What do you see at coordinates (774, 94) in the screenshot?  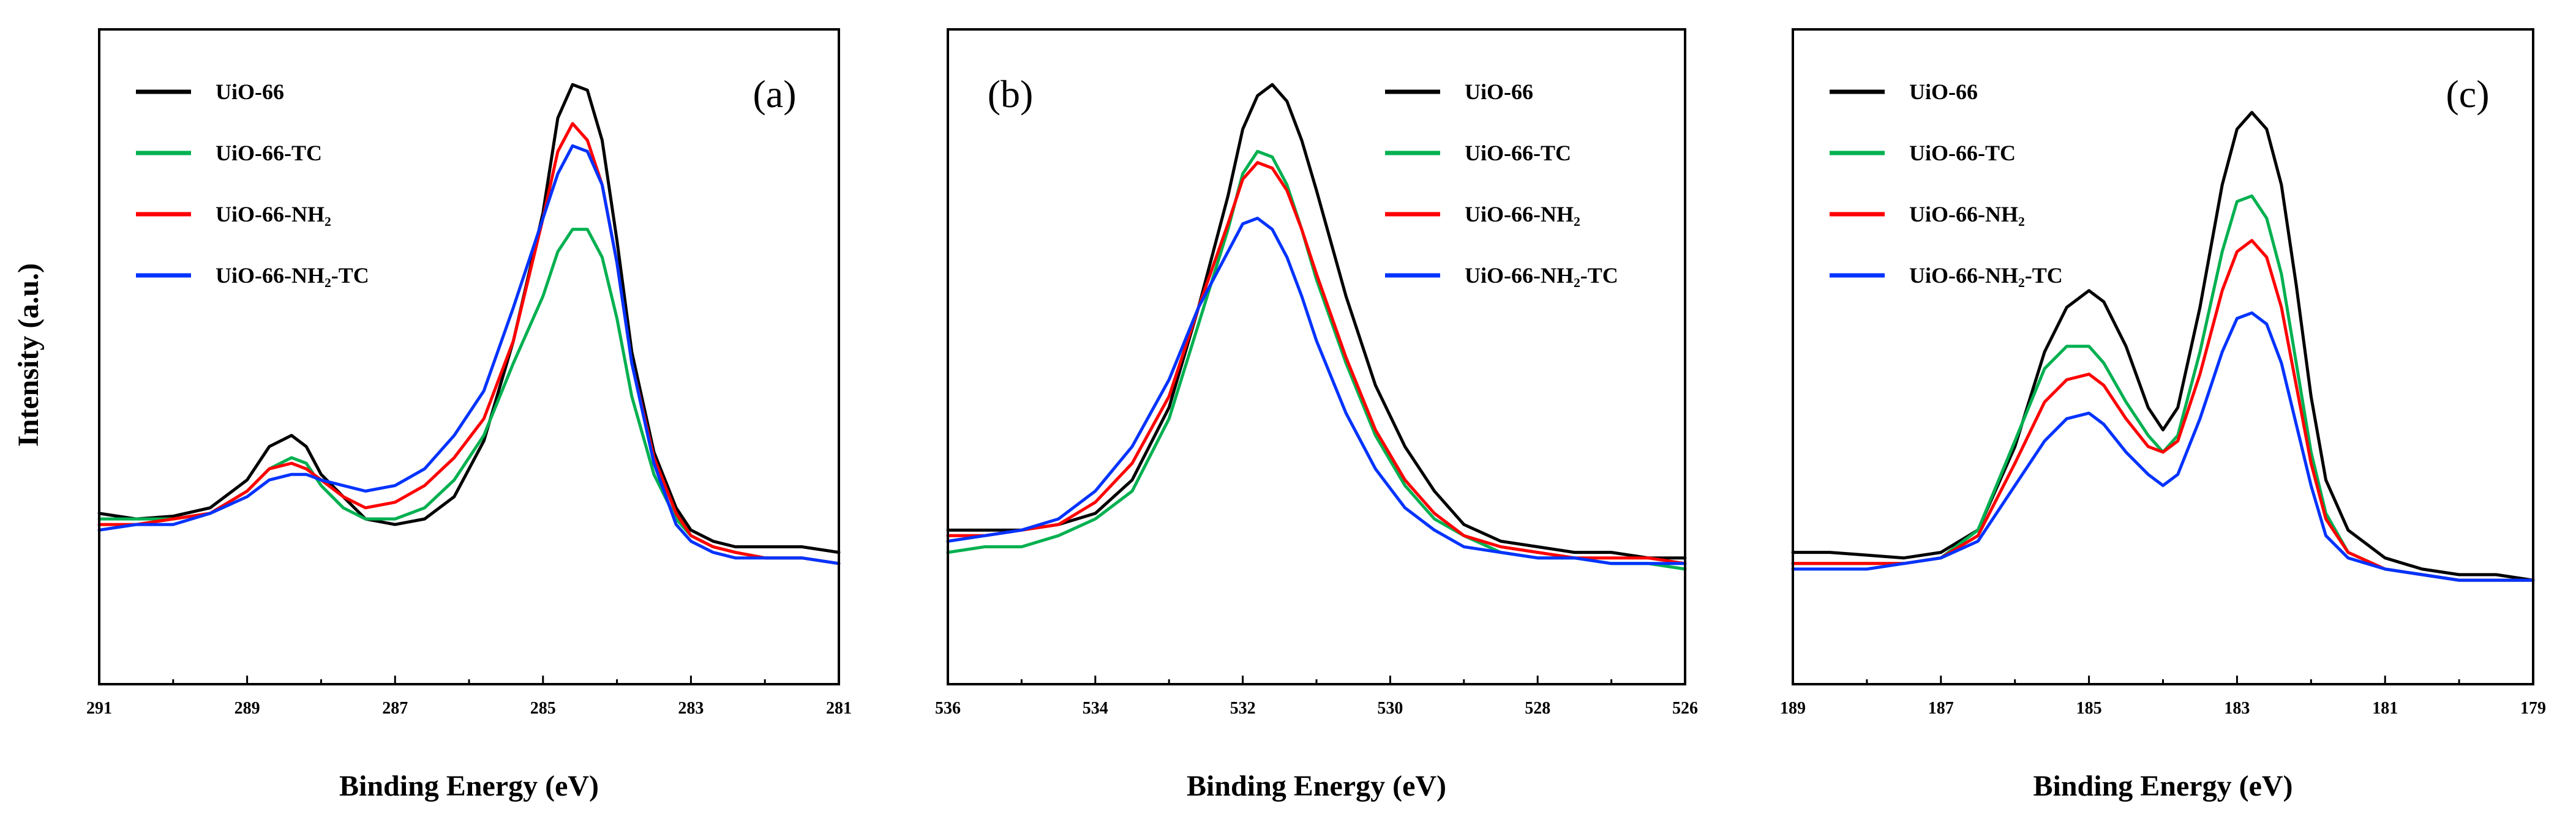 I see `panel-a-label: (a)` at bounding box center [774, 94].